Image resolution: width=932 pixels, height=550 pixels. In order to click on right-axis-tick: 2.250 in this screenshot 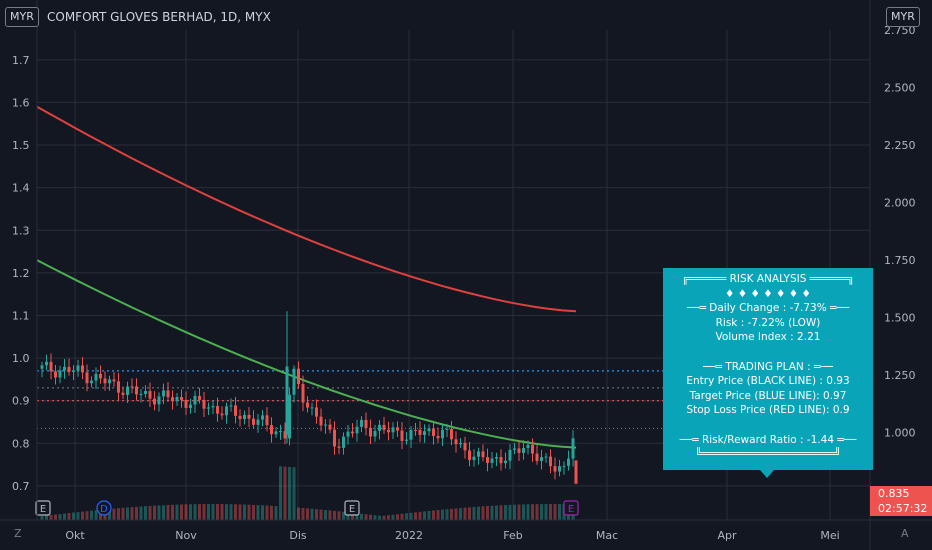, I will do `click(900, 145)`.